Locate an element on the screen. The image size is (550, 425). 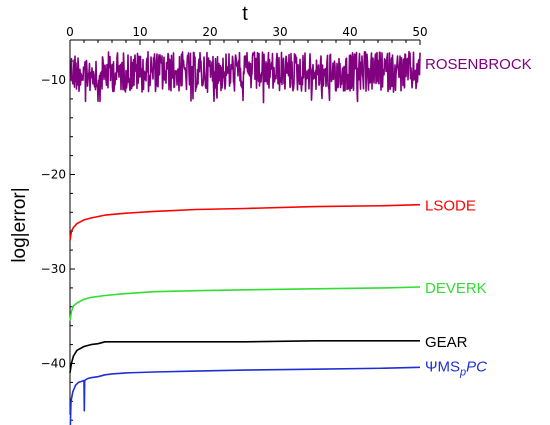
series-line-gear is located at coordinates (244, 357).